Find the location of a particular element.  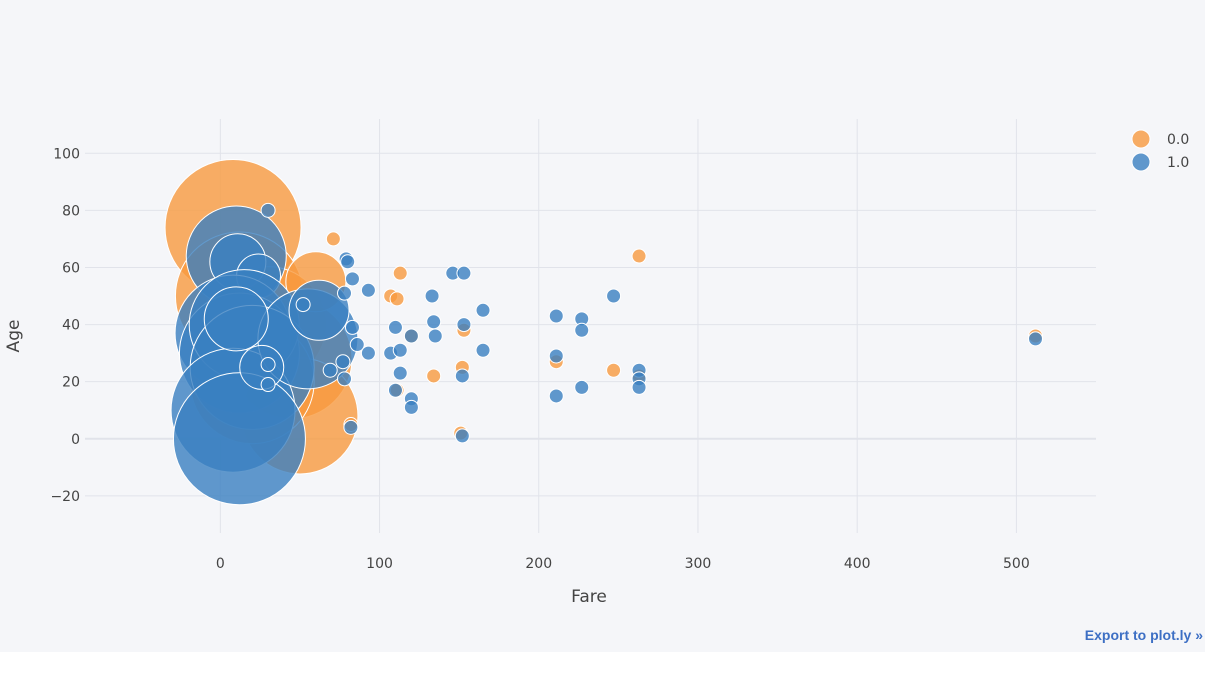

export-to-plotly-link: Export to plot.ly » is located at coordinates (1143, 635).